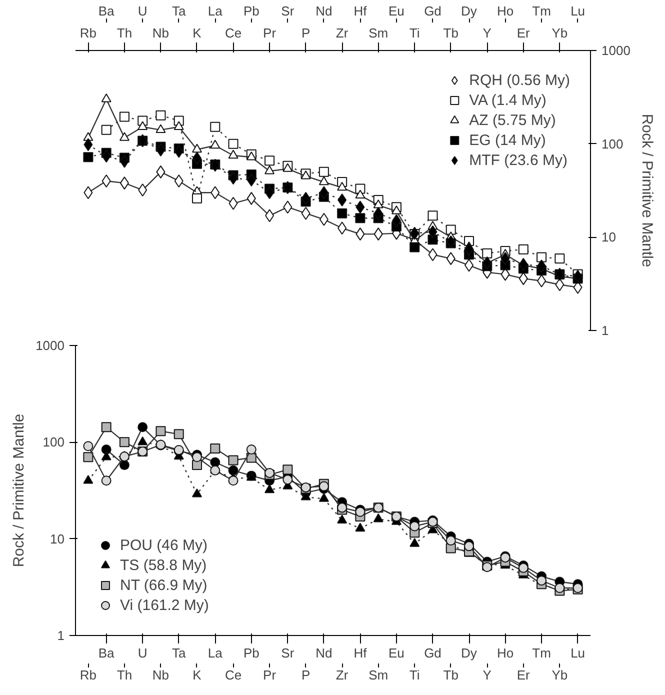 Image resolution: width=665 pixels, height=695 pixels. I want to click on legend-label: TS (58.8 My), so click(163, 565).